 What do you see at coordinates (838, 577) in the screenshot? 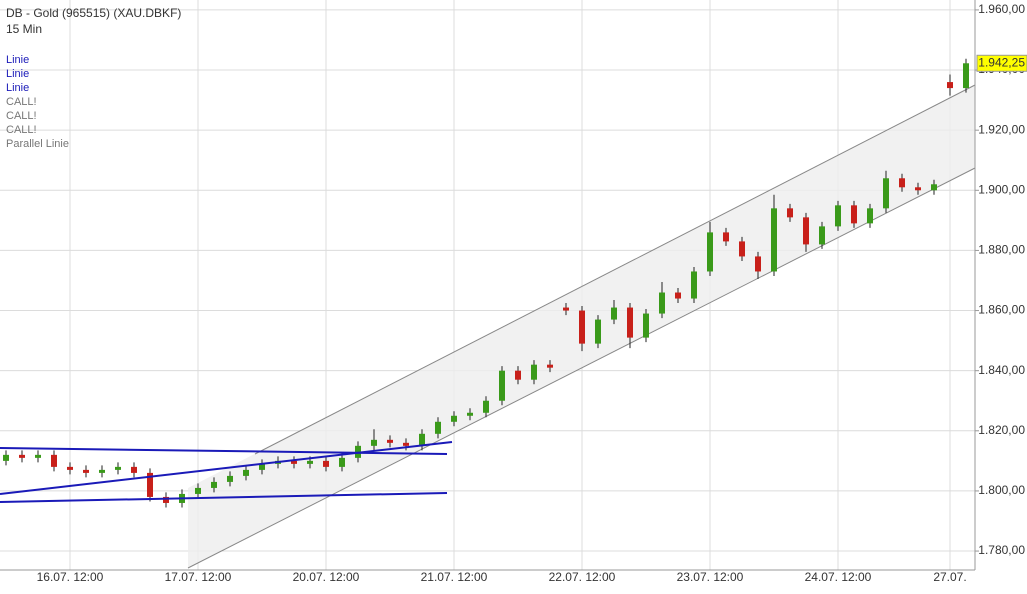
I see `x-tick-label: 24.07. 12:00` at bounding box center [838, 577].